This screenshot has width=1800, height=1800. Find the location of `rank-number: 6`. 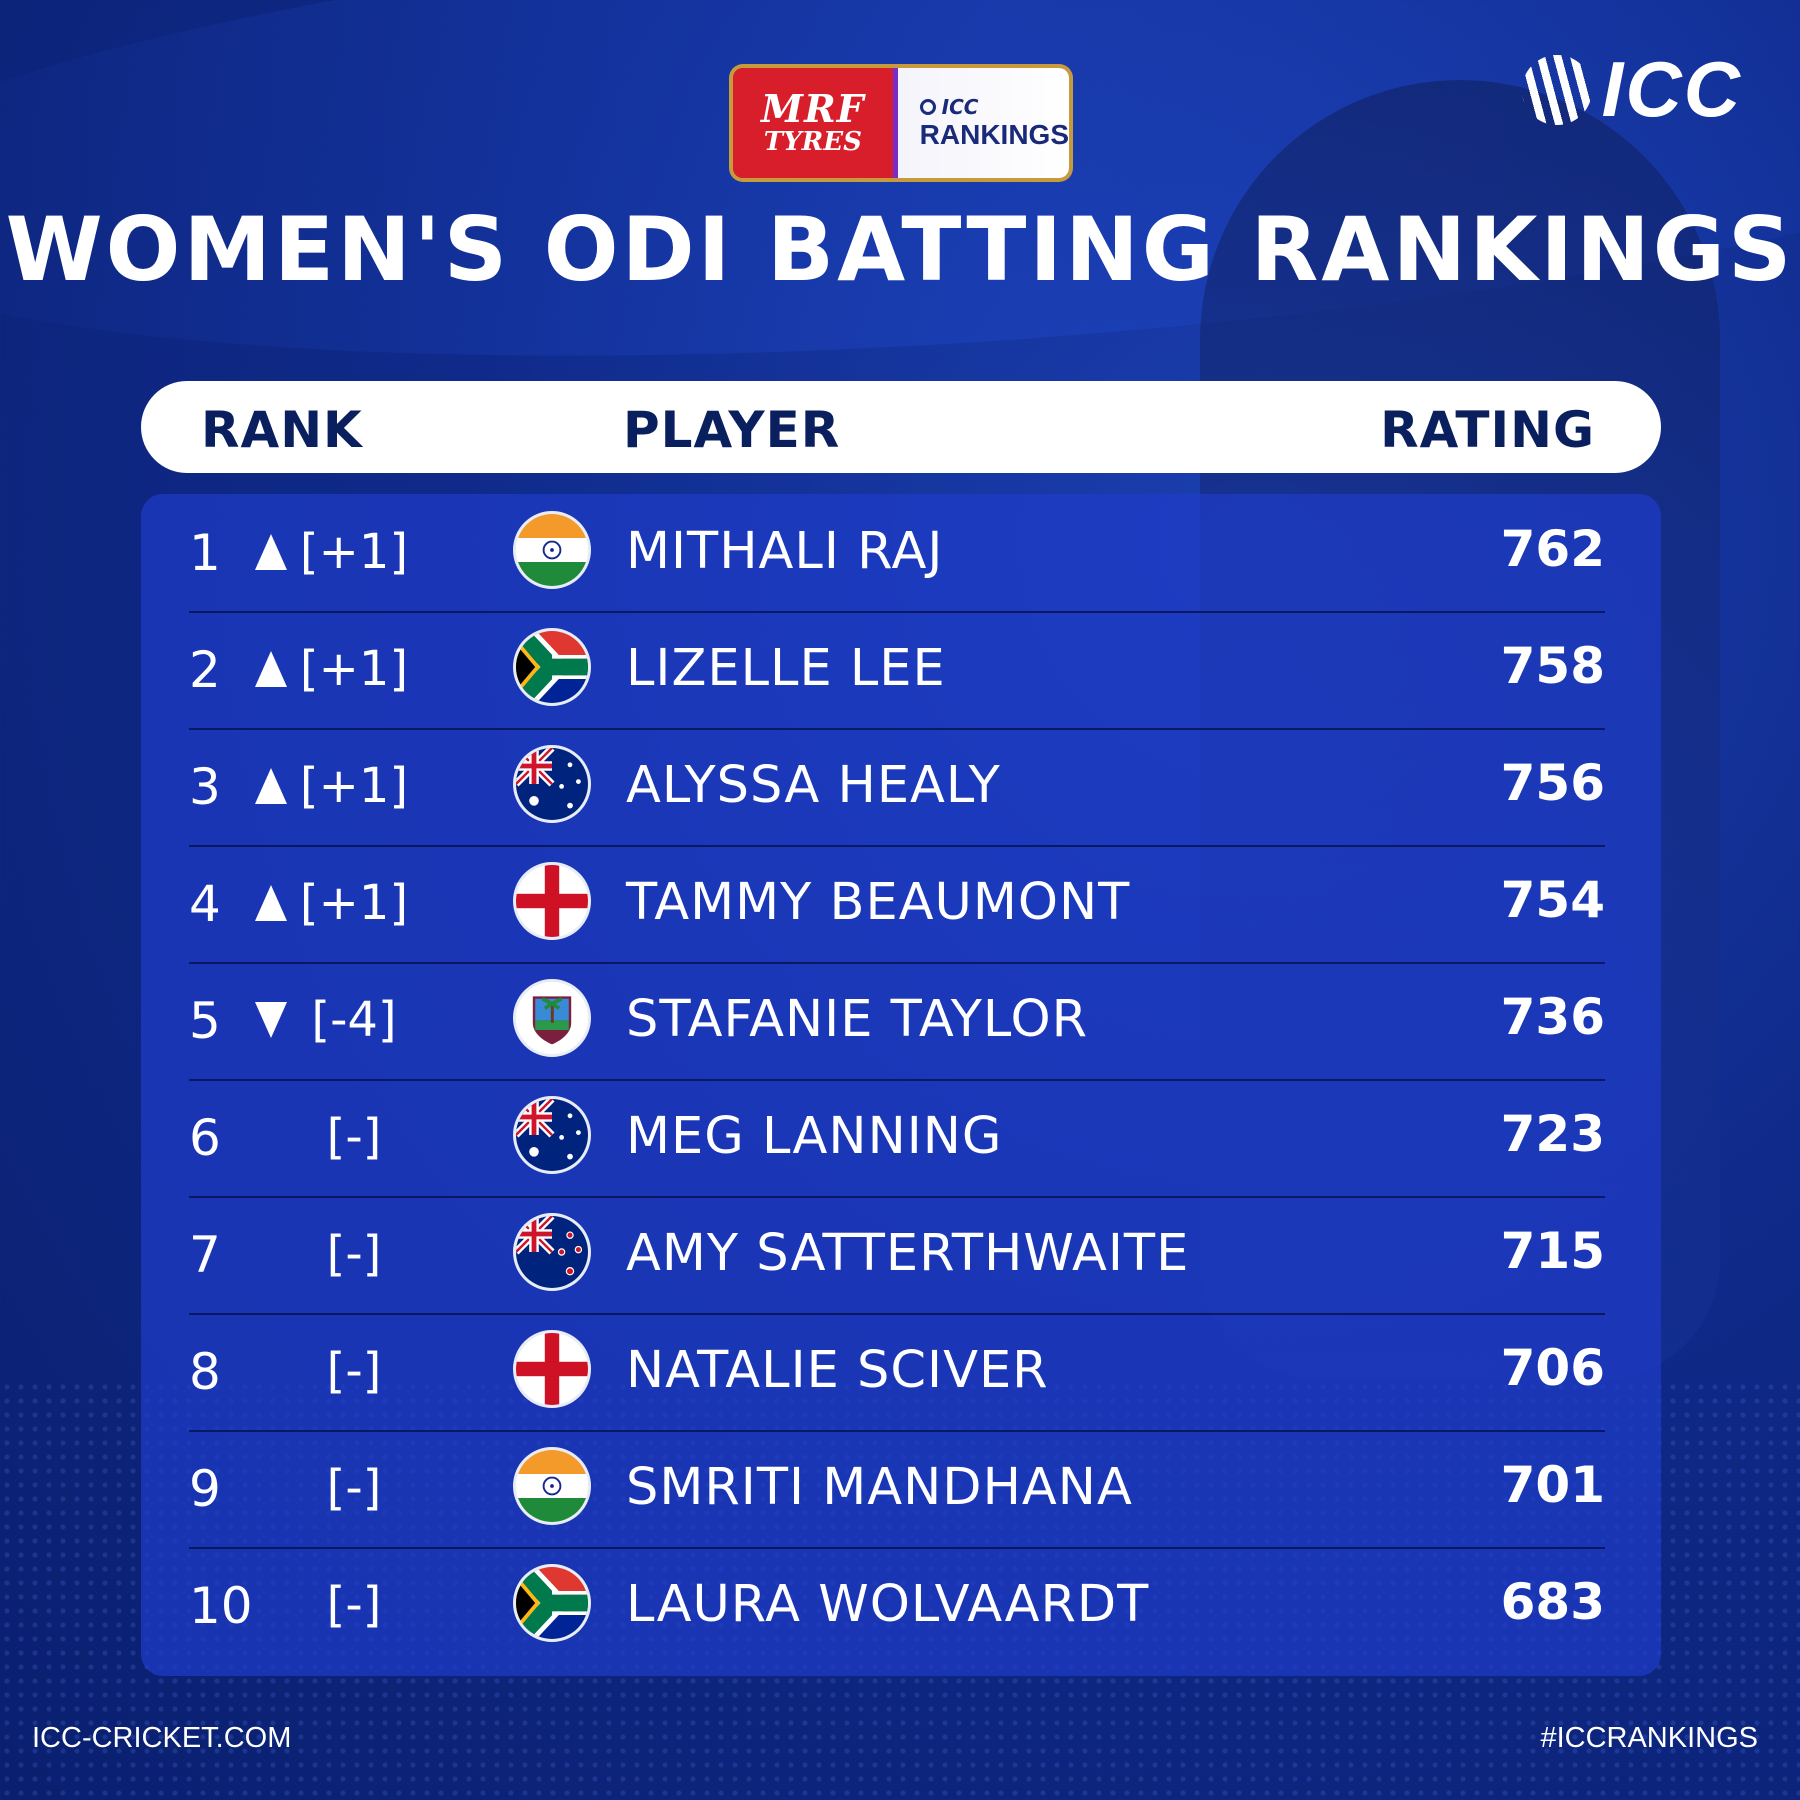

rank-number: 6 is located at coordinates (205, 1138).